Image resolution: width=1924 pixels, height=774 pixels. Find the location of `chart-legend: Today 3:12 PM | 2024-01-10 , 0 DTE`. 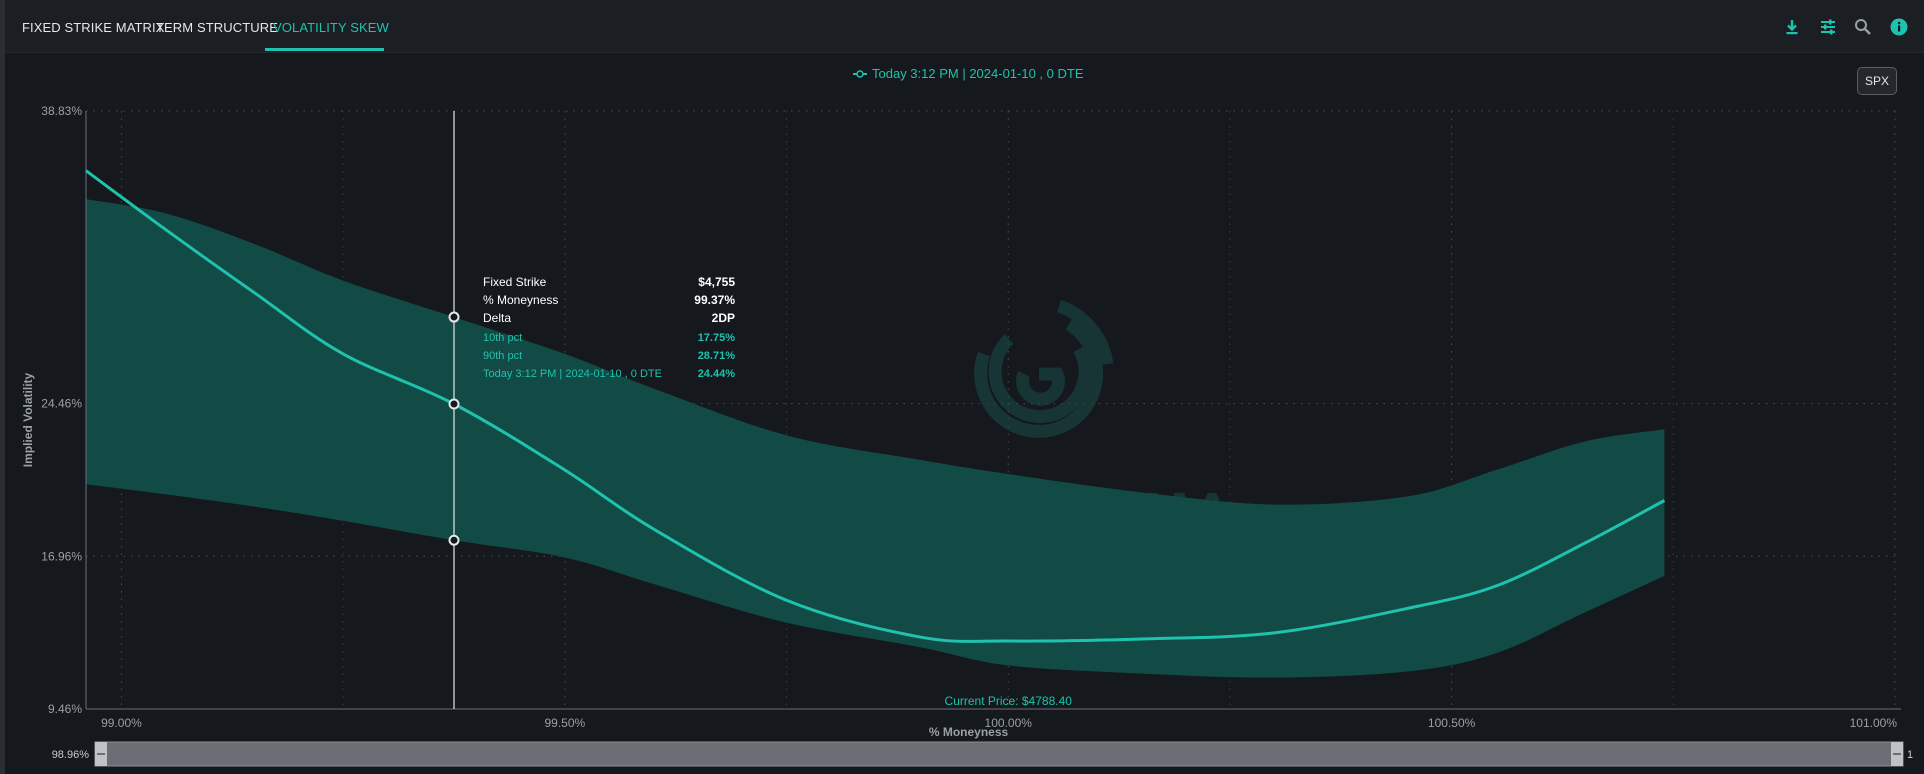

chart-legend: Today 3:12 PM | 2024-01-10 , 0 DTE is located at coordinates (968, 73).